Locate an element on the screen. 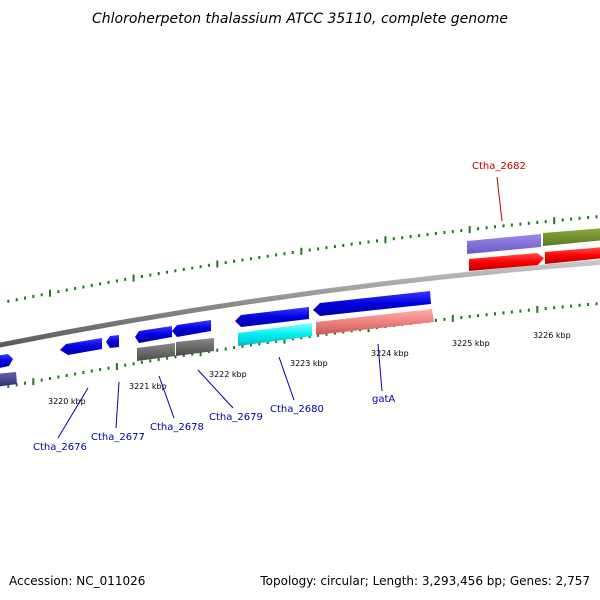 The height and width of the screenshot is (600, 600). accession-text: Accession: NC_011026 is located at coordinates (77, 581).